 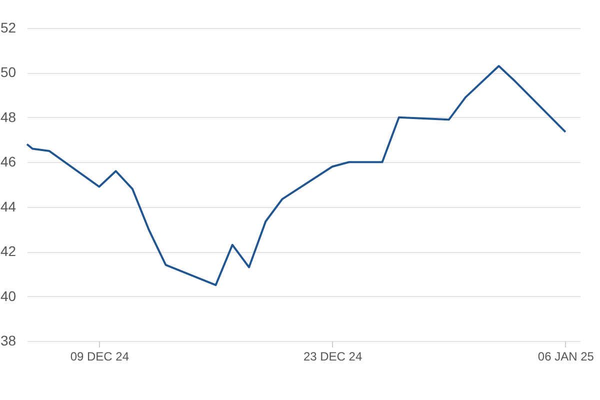 What do you see at coordinates (332, 357) in the screenshot?
I see `x-tick-label: 23 DEC 24` at bounding box center [332, 357].